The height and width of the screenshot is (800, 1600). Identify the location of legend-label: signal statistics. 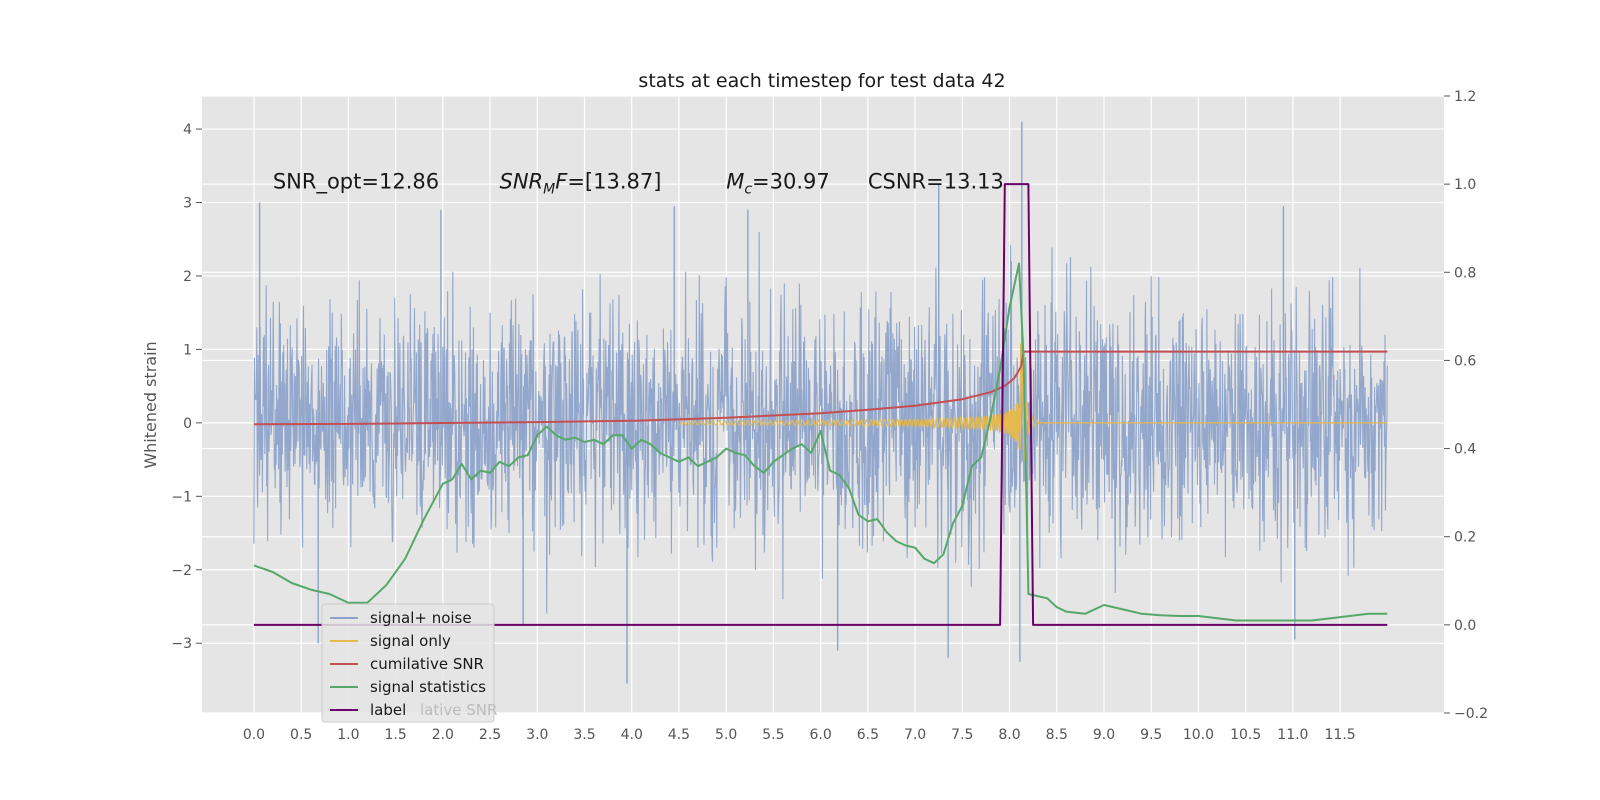
(428, 687).